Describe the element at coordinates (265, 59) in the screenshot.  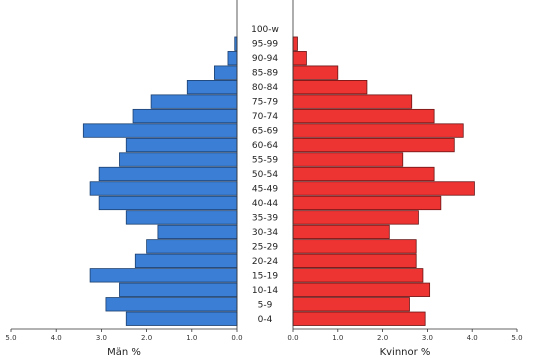
I see `age-label-90-94: 90-94` at that location.